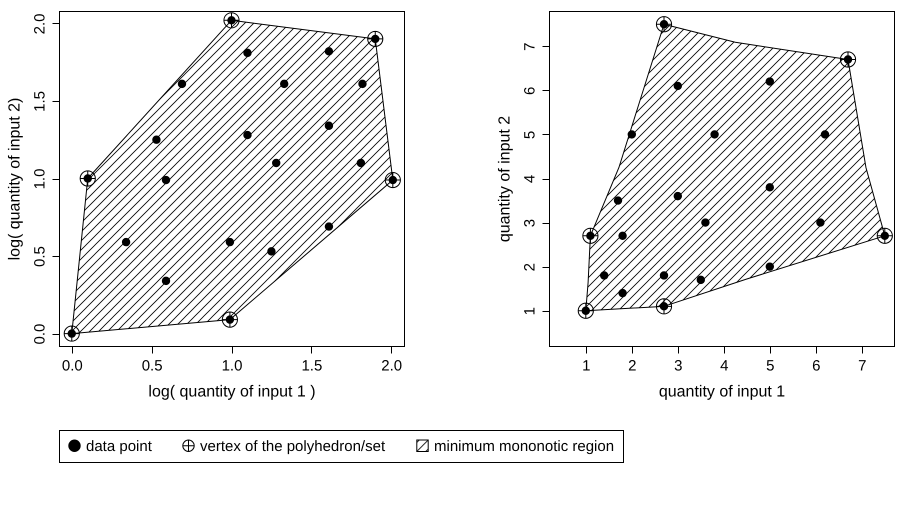 This screenshot has width=905, height=521. Describe the element at coordinates (770, 366) in the screenshot. I see `x-tick-label: 5` at that location.